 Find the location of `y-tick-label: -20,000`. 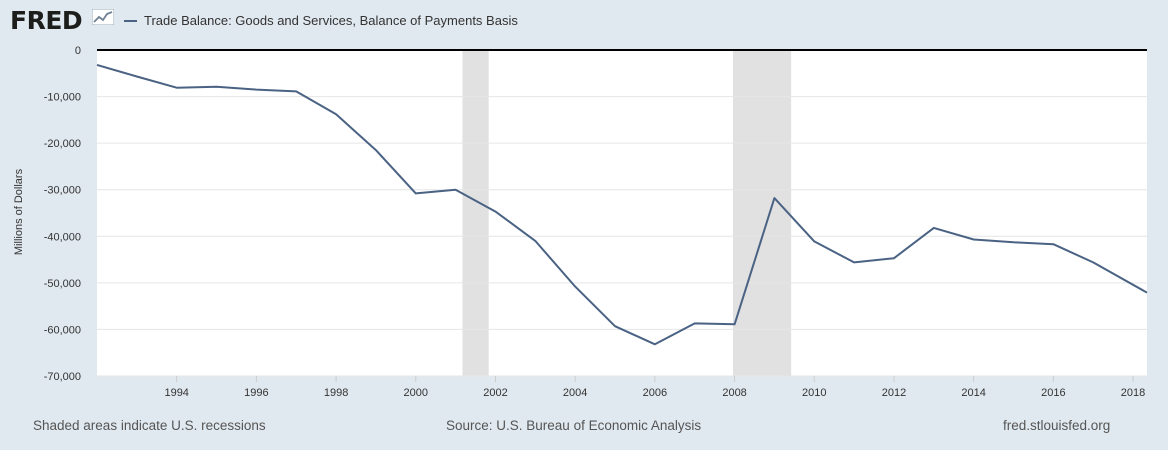

y-tick-label: -20,000 is located at coordinates (62, 144).